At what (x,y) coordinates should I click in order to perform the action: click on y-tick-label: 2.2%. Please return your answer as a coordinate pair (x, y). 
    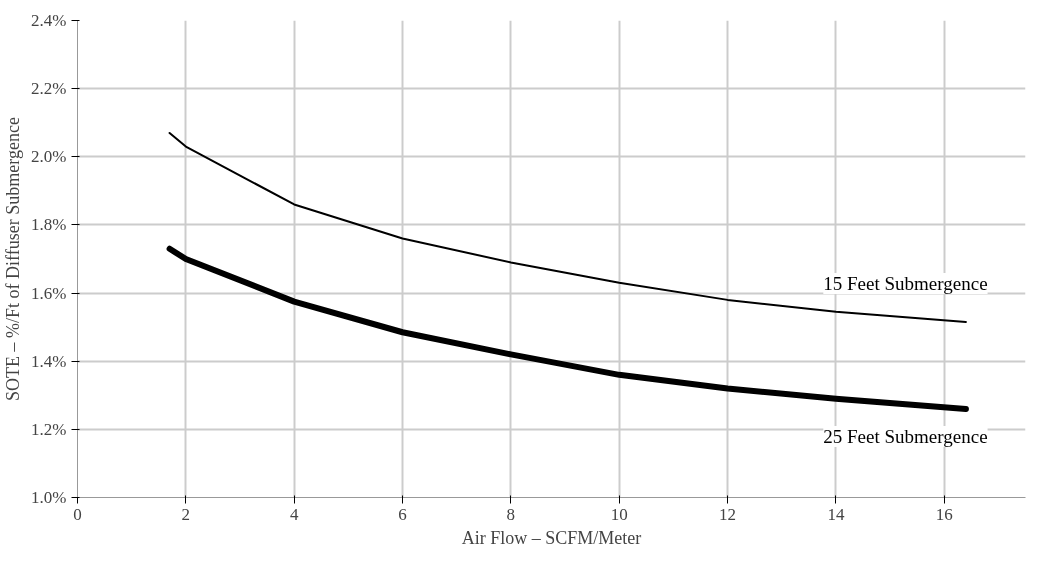
    Looking at the image, I should click on (49, 89).